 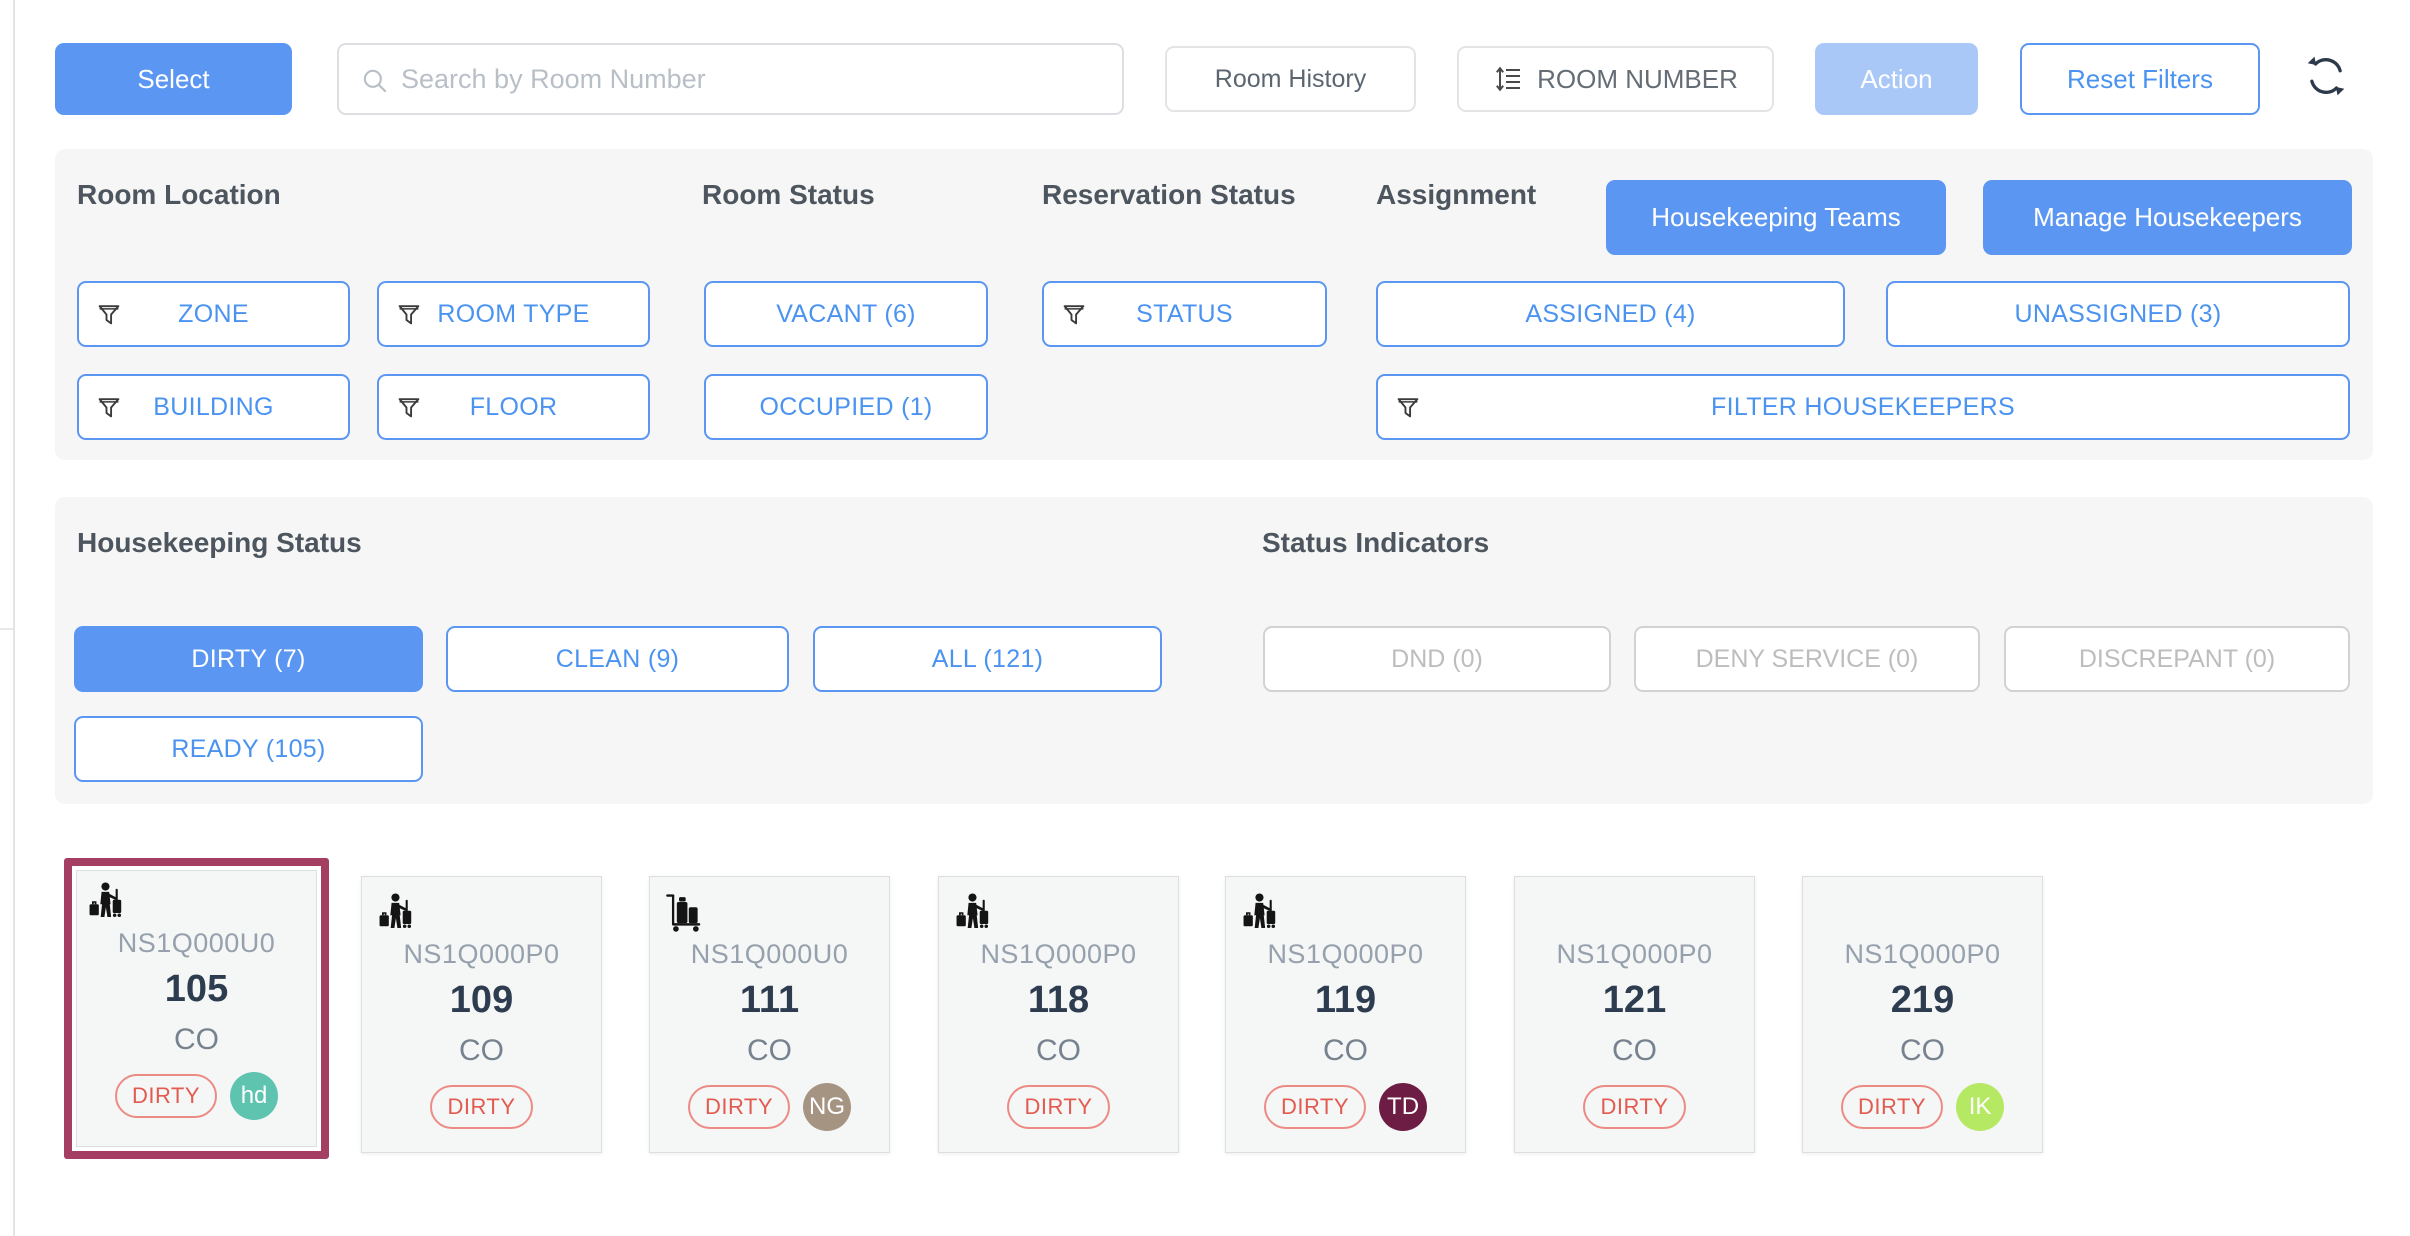 I want to click on all-filter-button: ALL (121), so click(x=987, y=659).